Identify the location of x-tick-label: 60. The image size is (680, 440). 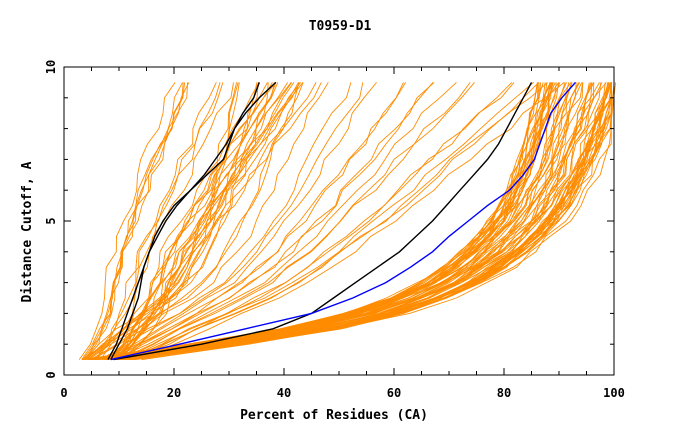
(394, 393).